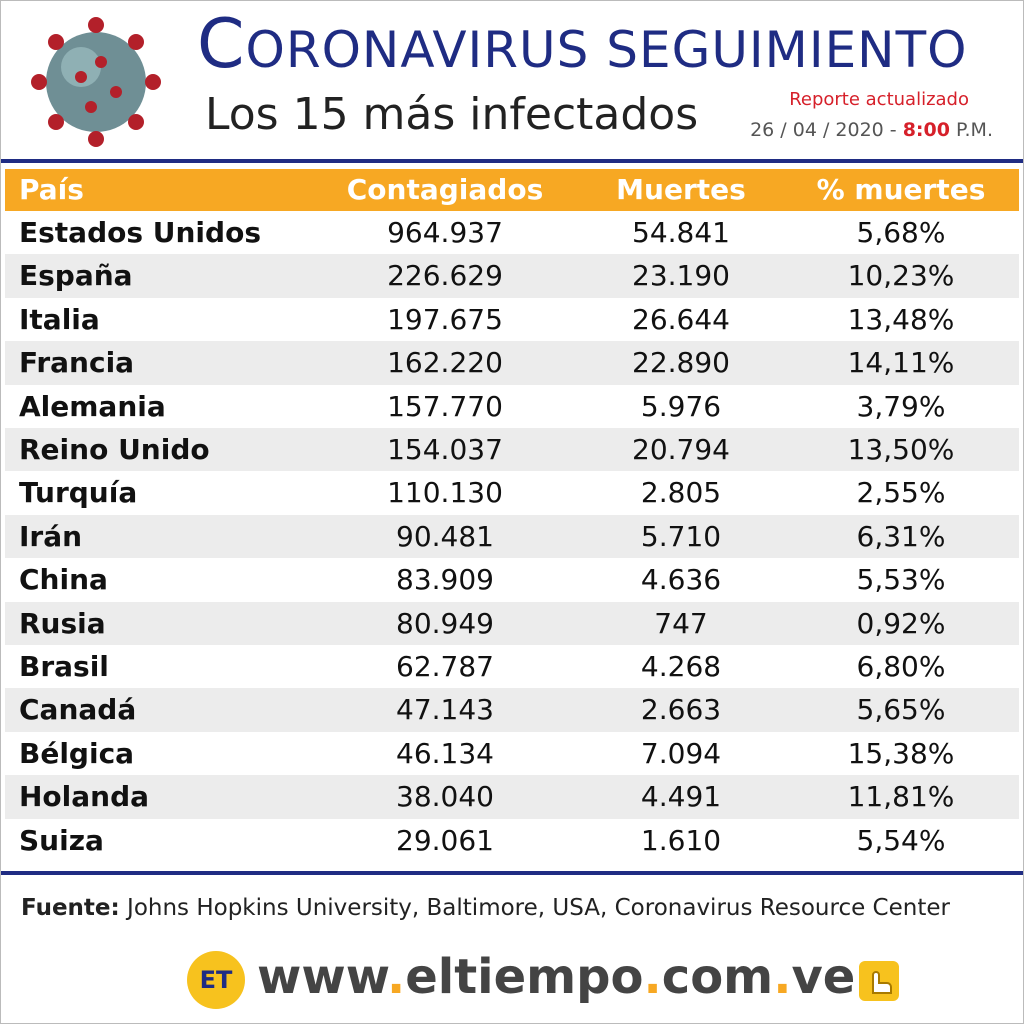 The image size is (1024, 1024). Describe the element at coordinates (681, 797) in the screenshot. I see `table-cell: 4.491` at that location.